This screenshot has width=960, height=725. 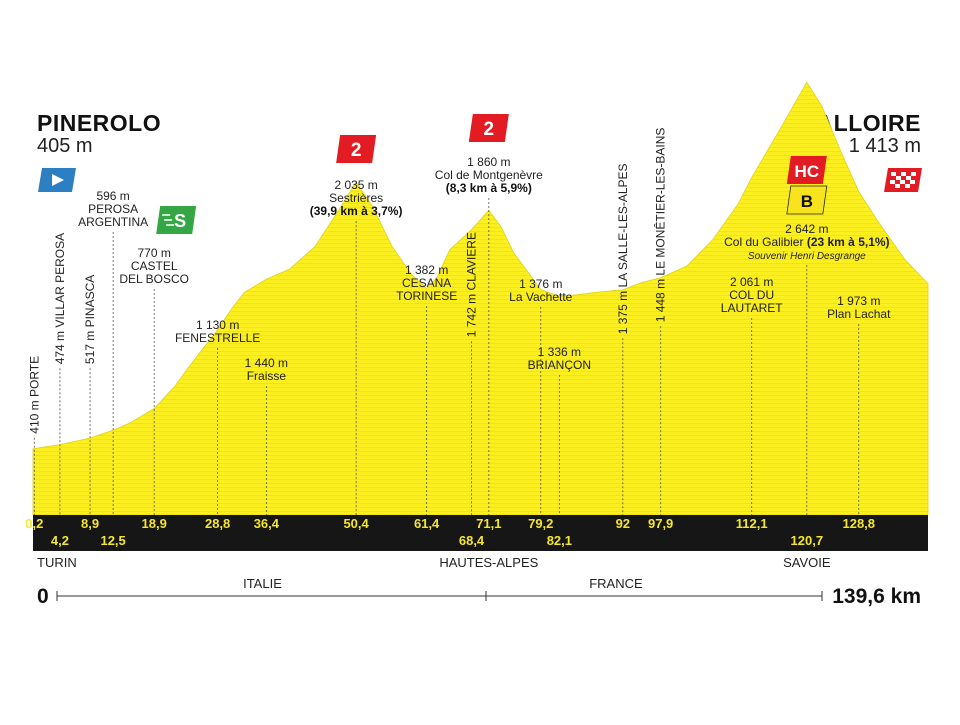 What do you see at coordinates (57, 180) in the screenshot?
I see `start-arrow-icon` at bounding box center [57, 180].